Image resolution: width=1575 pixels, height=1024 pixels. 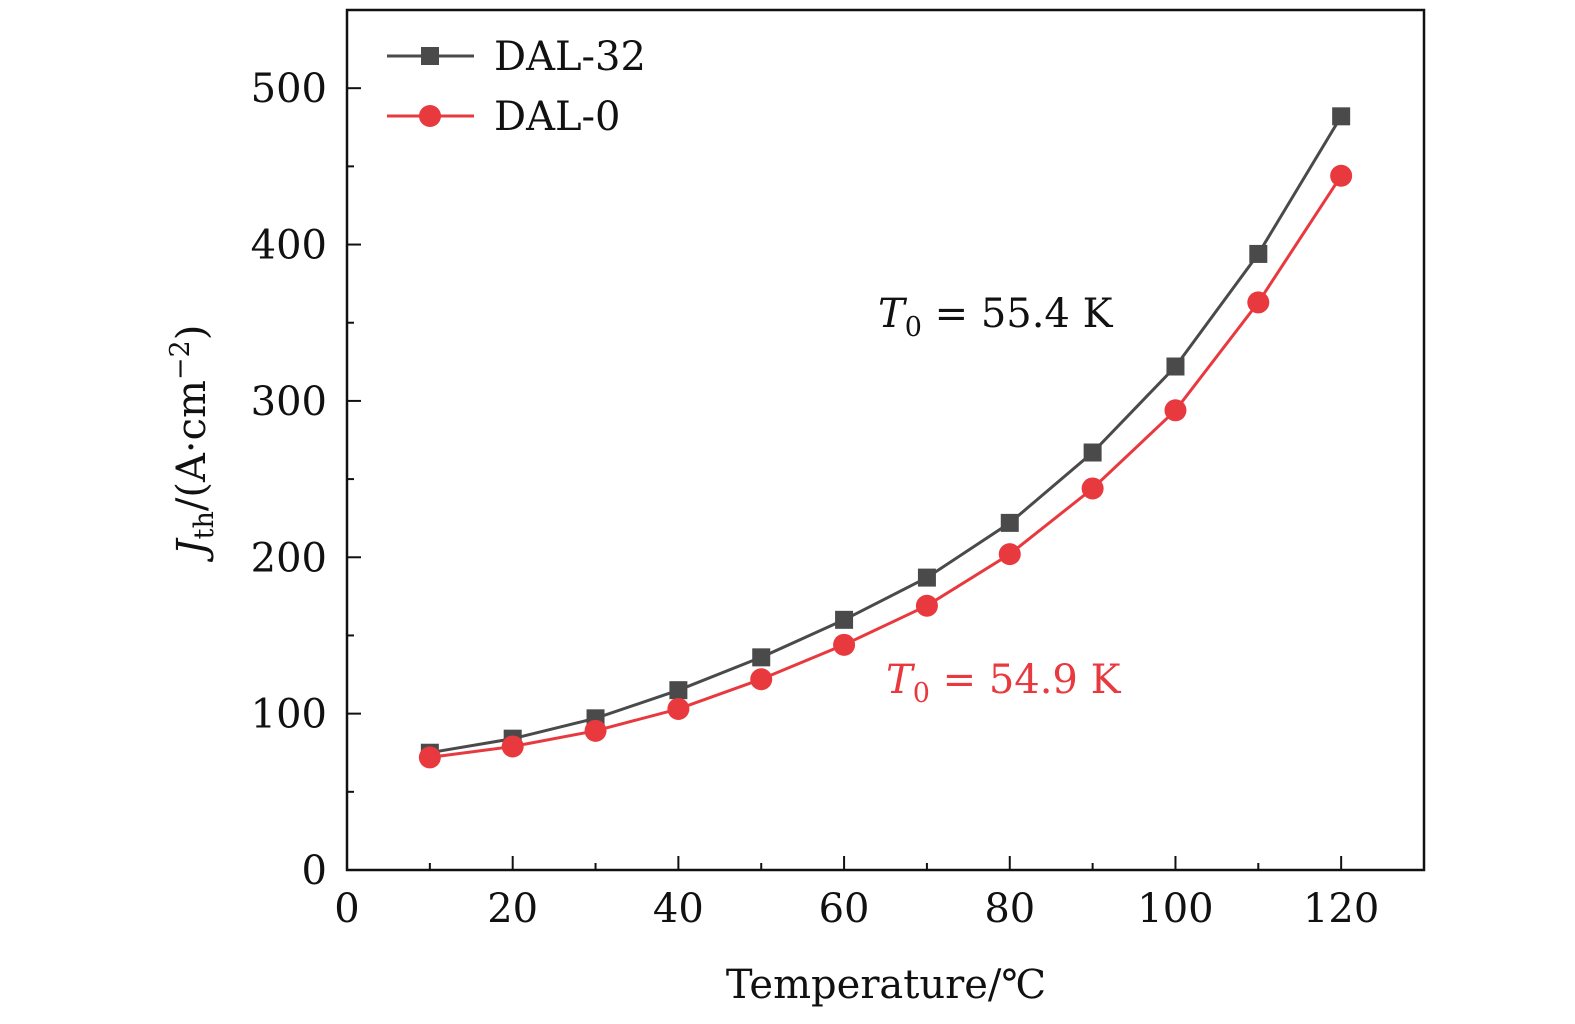 What do you see at coordinates (921, 693) in the screenshot?
I see `annotation-dal-0-subscript: 0` at bounding box center [921, 693].